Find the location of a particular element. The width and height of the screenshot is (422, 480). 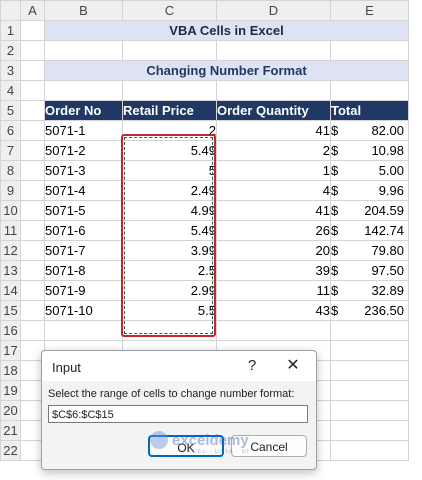

column-header-c: C is located at coordinates (169, 10).